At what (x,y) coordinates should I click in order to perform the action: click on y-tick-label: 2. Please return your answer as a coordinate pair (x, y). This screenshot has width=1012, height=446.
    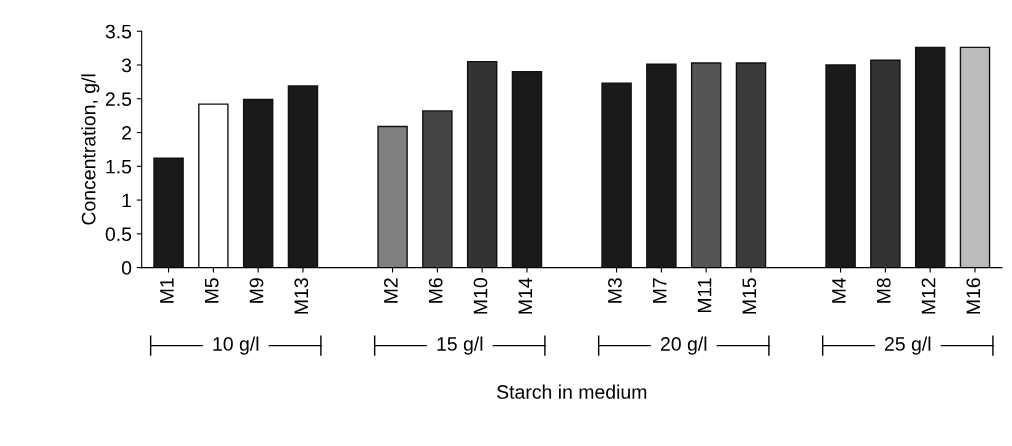
    Looking at the image, I should click on (126, 132).